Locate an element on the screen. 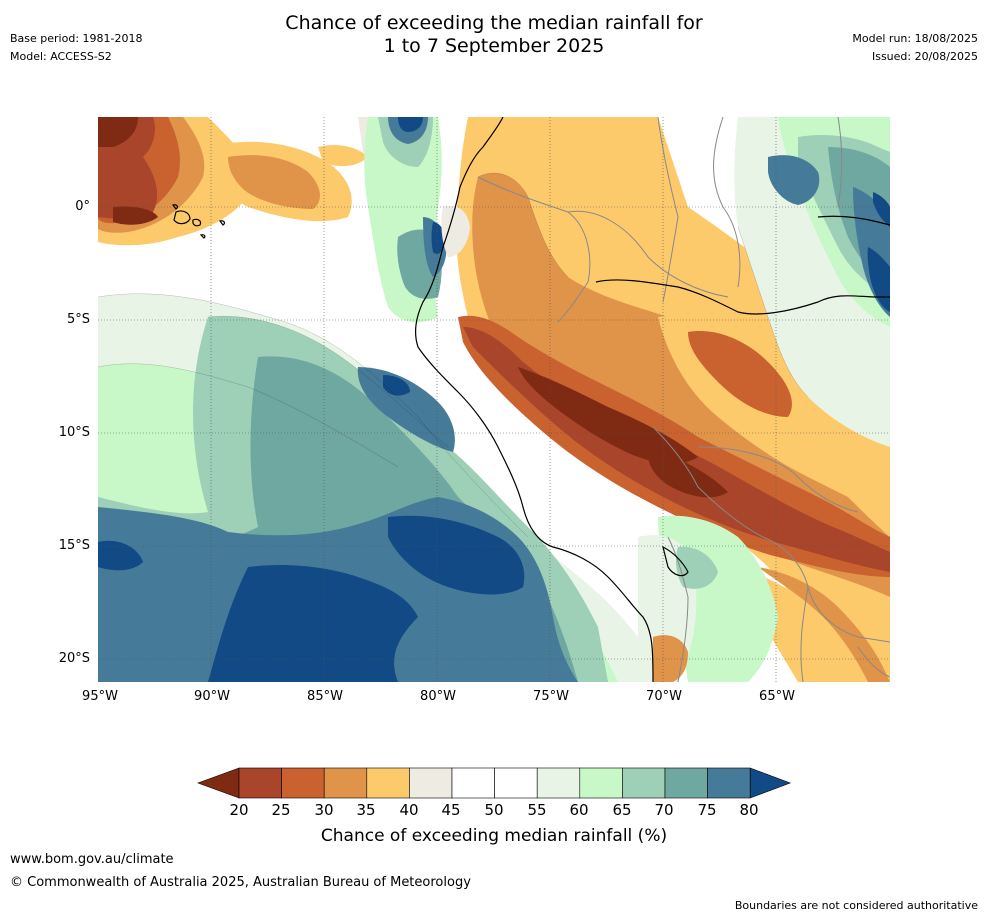  title-line-2: 1 to 7 September 2025 is located at coordinates (494, 46).